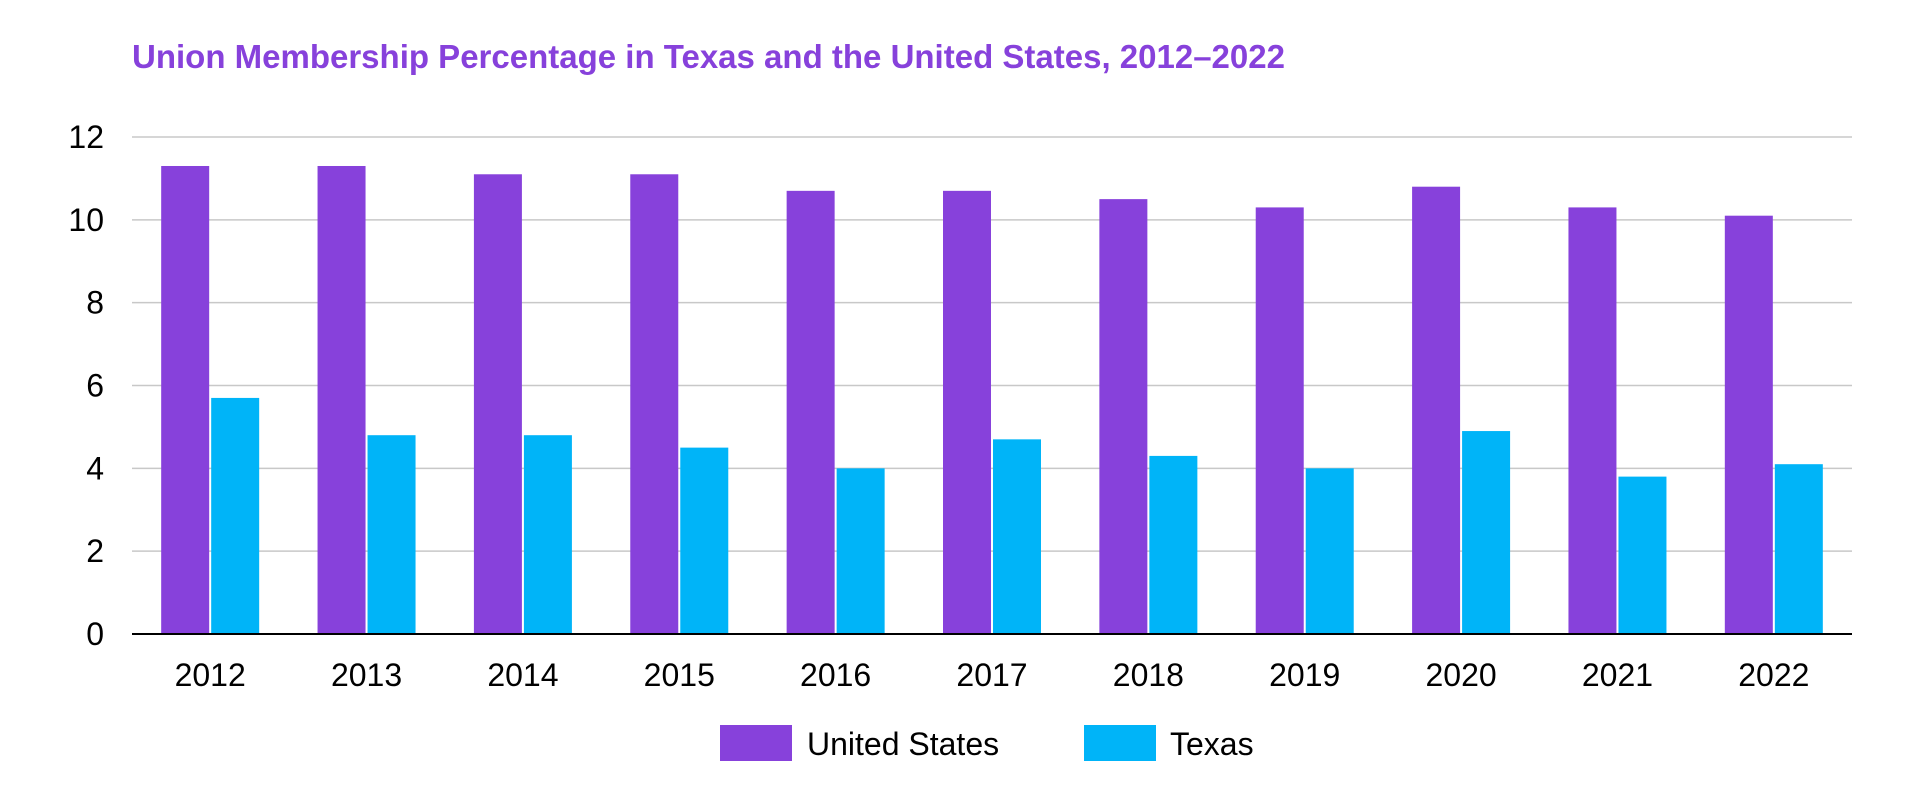 The width and height of the screenshot is (1920, 795). I want to click on bar-texas-2019, so click(1329, 551).